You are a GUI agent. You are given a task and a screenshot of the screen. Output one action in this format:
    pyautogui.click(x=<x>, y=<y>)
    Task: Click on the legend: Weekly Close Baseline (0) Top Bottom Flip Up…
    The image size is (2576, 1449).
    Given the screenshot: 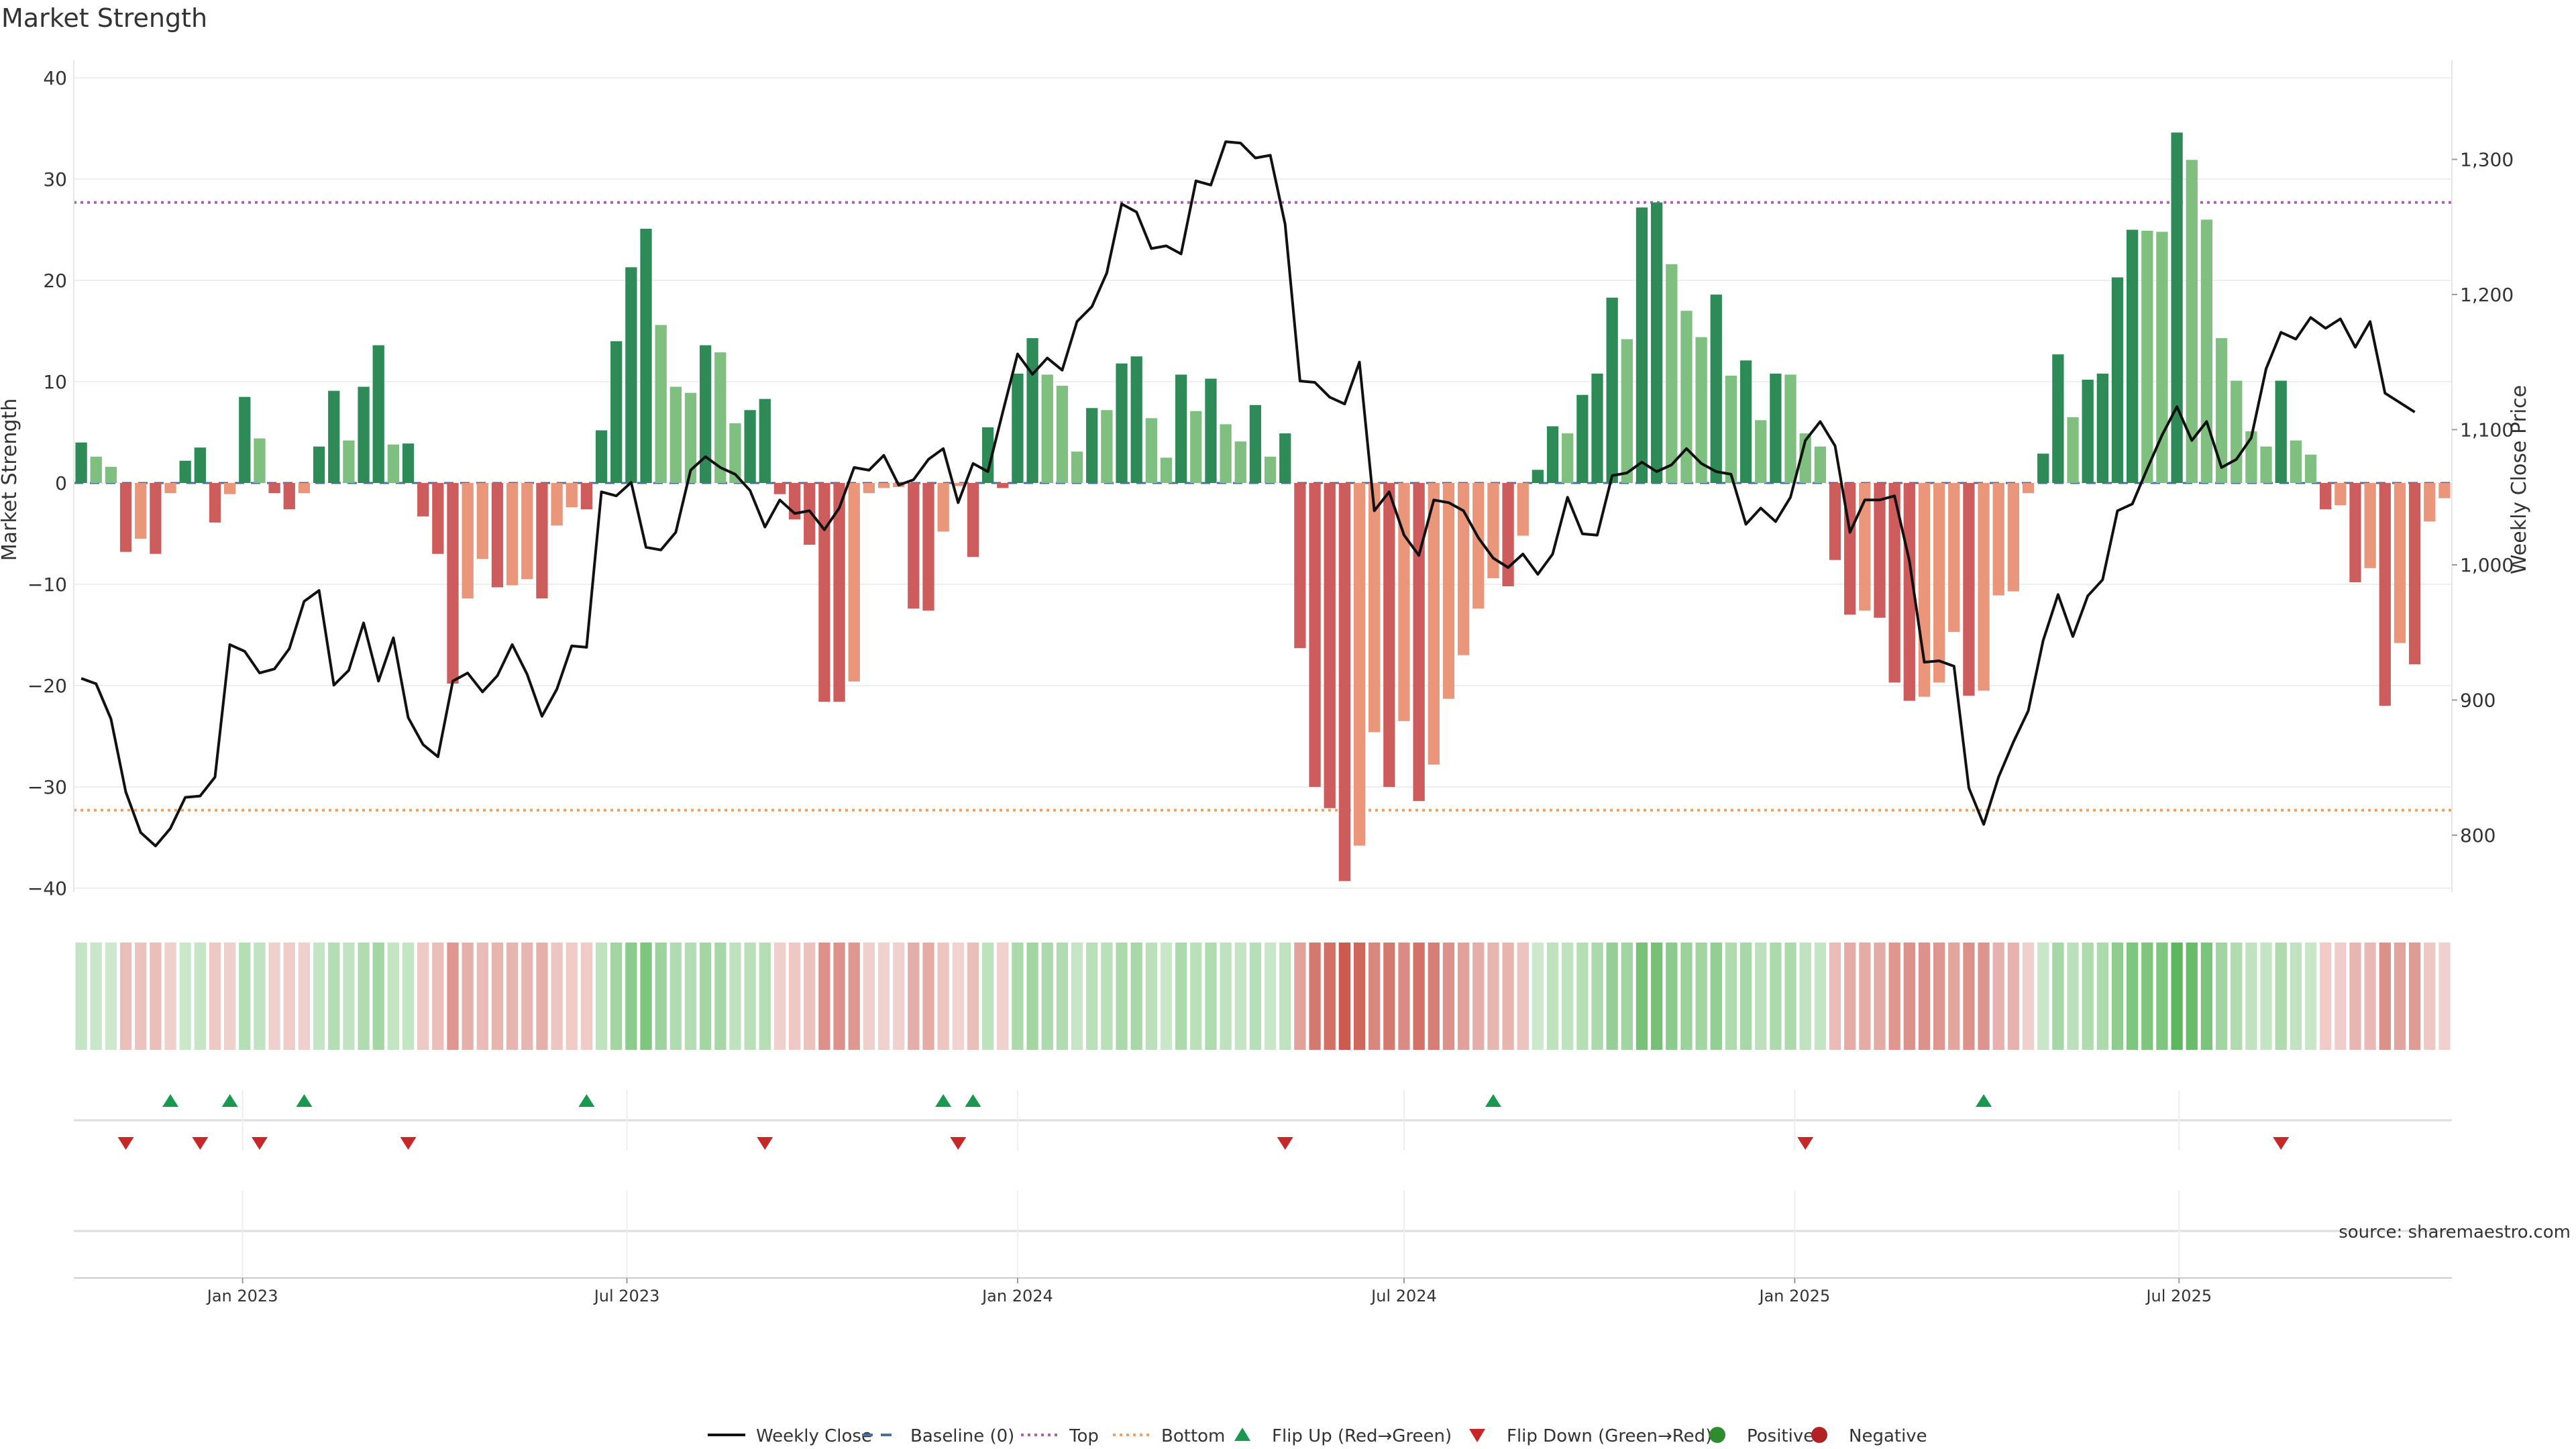 What is the action you would take?
    pyautogui.click(x=1317, y=1436)
    